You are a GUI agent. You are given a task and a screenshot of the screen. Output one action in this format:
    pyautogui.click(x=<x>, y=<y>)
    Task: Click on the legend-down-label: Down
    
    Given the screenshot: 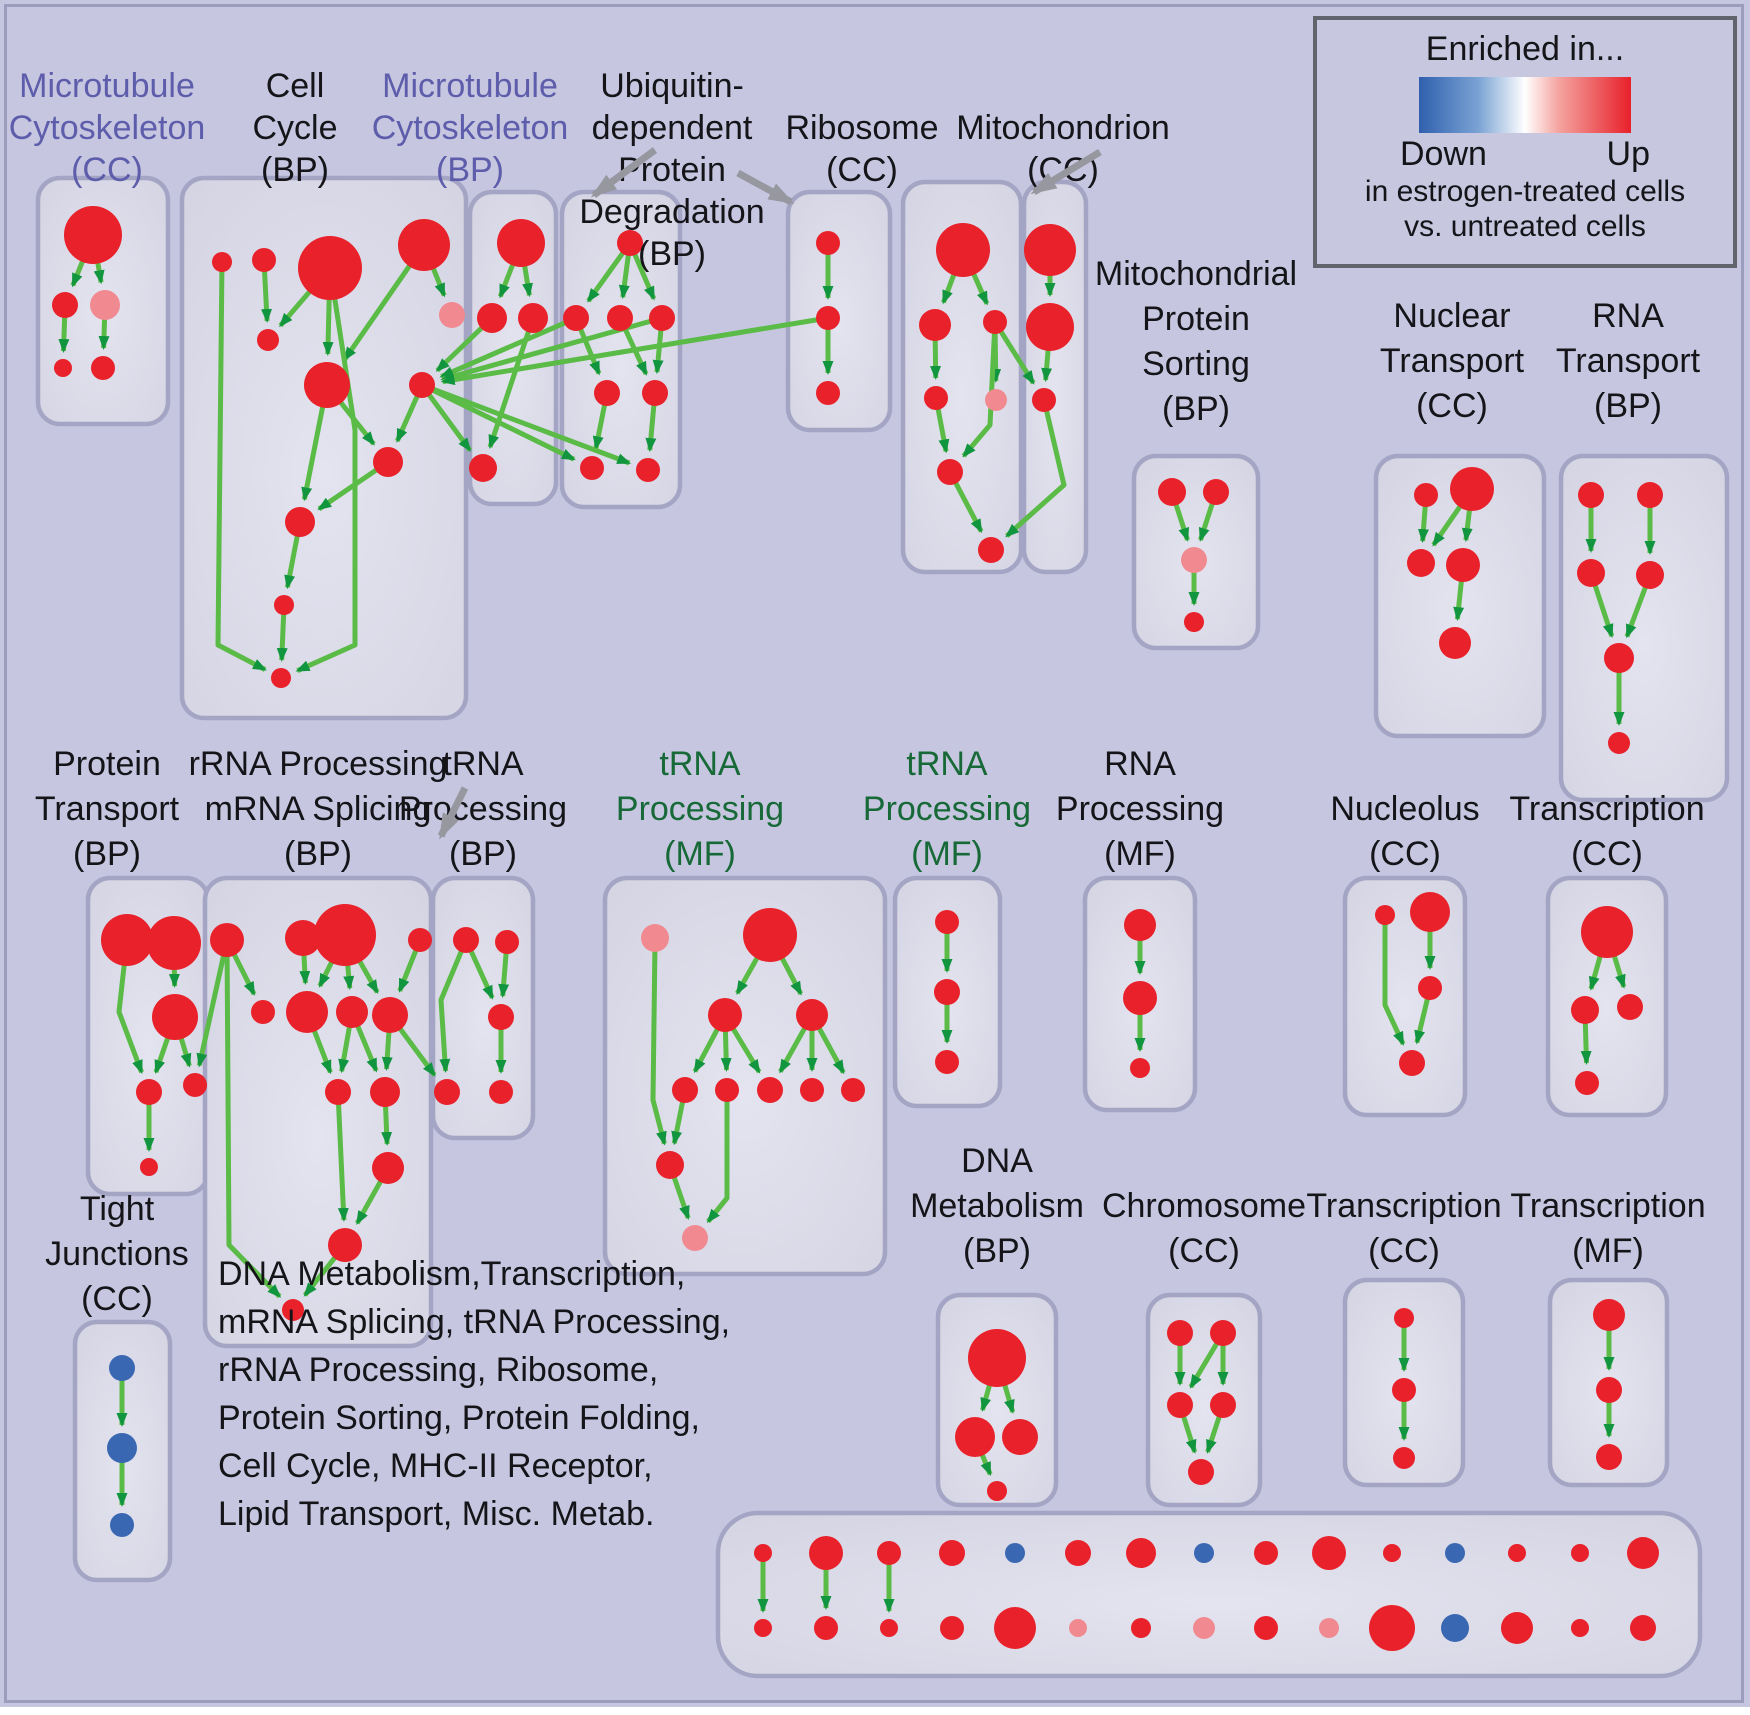 What is the action you would take?
    pyautogui.click(x=1443, y=154)
    